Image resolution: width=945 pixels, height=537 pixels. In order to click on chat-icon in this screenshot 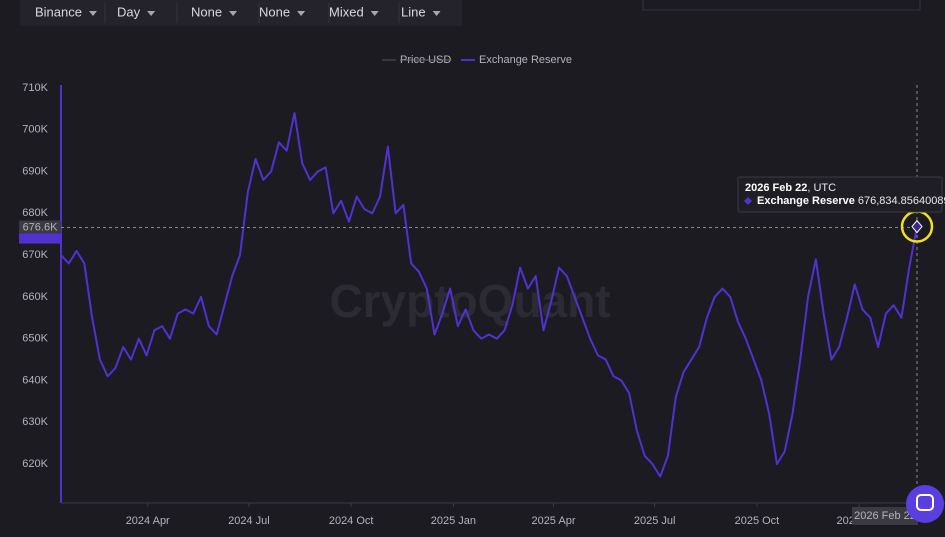, I will do `click(925, 502)`.